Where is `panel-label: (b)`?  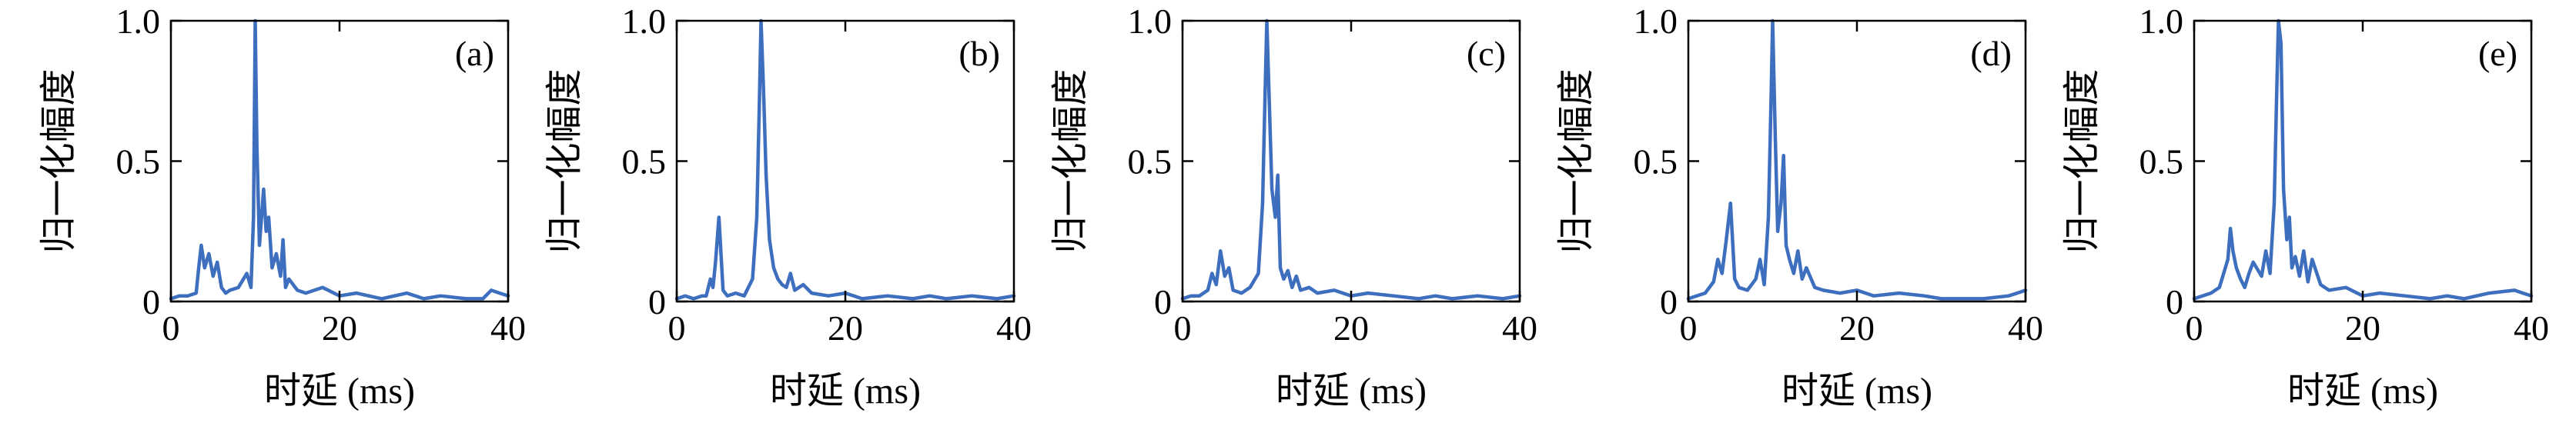
panel-label: (b) is located at coordinates (979, 53).